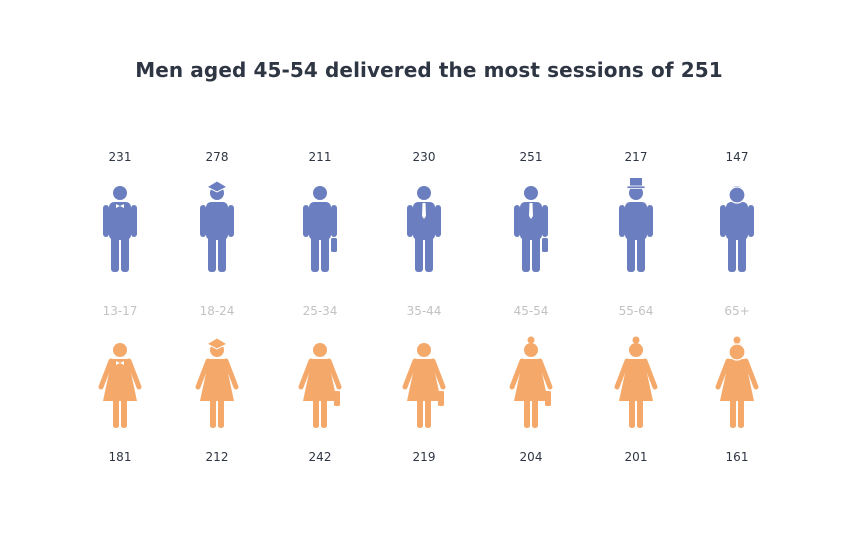  What do you see at coordinates (320, 157) in the screenshot?
I see `male-value-label: 211` at bounding box center [320, 157].